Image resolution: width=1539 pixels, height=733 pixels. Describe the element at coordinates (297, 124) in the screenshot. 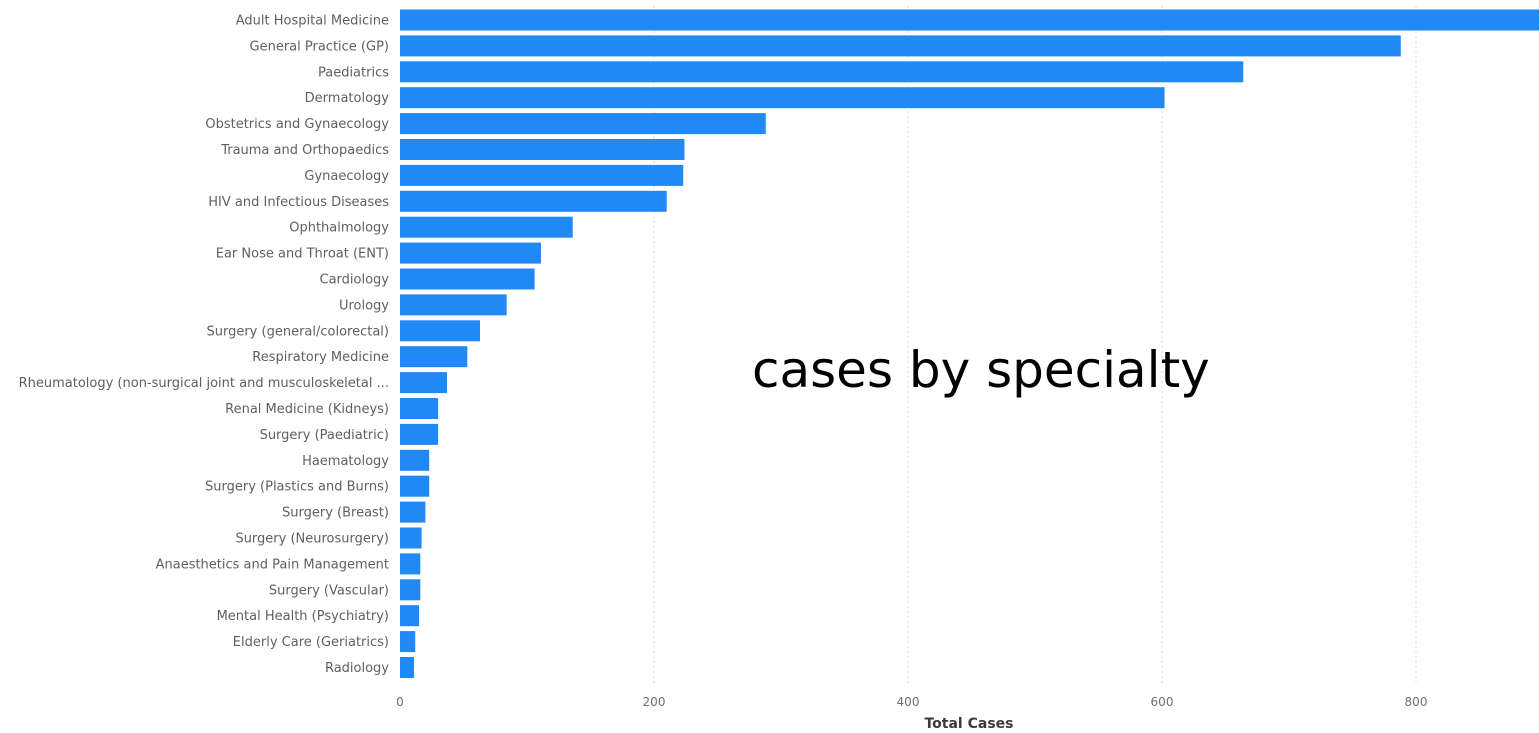

I see `category-label: Obstetrics and Gynaecology` at that location.